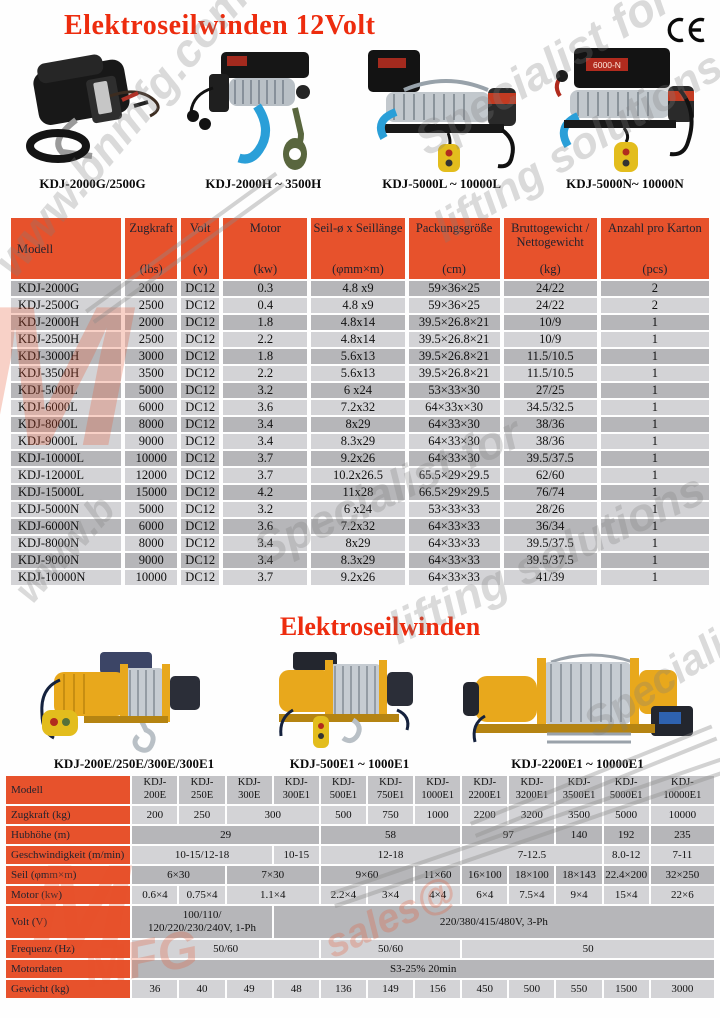  Describe the element at coordinates (93, 108) in the screenshot. I see `product-photo-kdj-2000g-icon` at that location.